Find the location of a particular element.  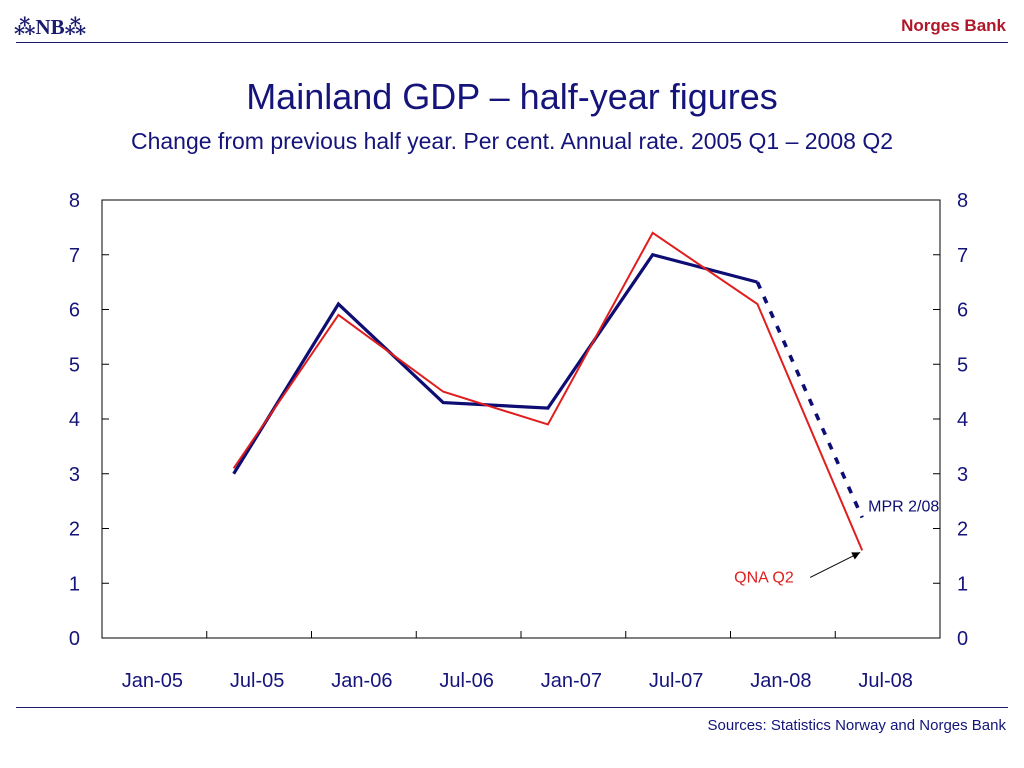

y-tick-label-left: 1 is located at coordinates (74, 584).